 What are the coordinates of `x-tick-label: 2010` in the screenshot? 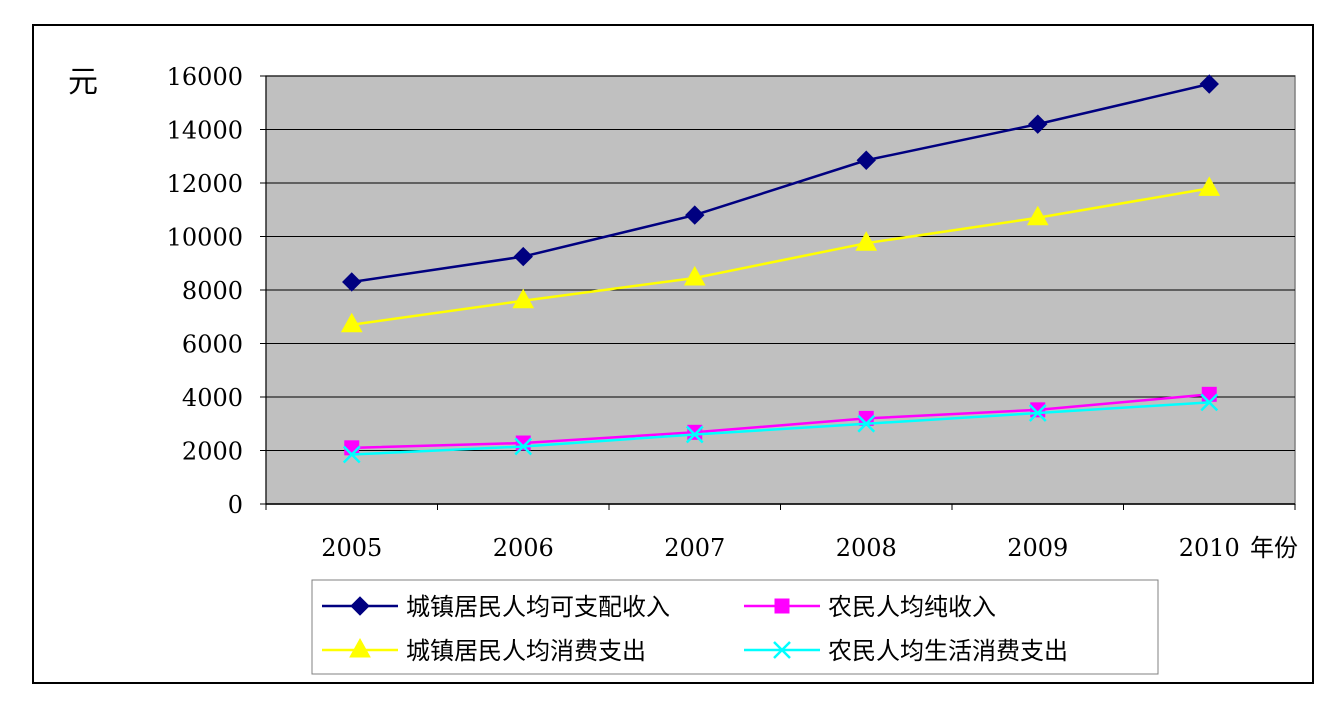 It's located at (1209, 548).